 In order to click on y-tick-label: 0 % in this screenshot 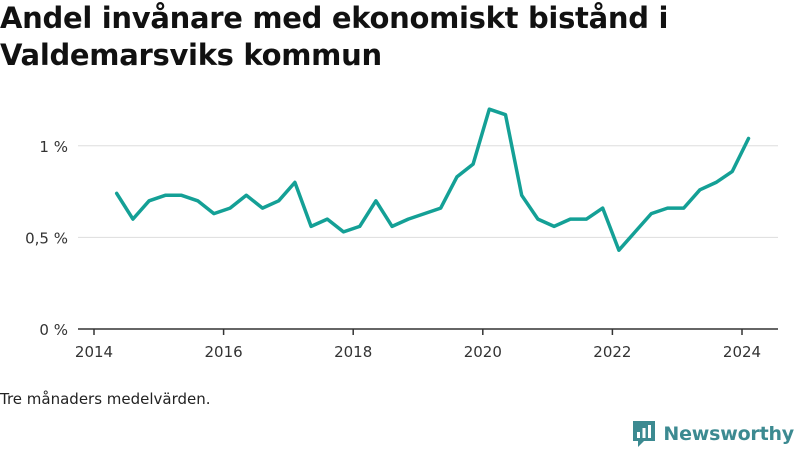, I will do `click(53, 330)`.